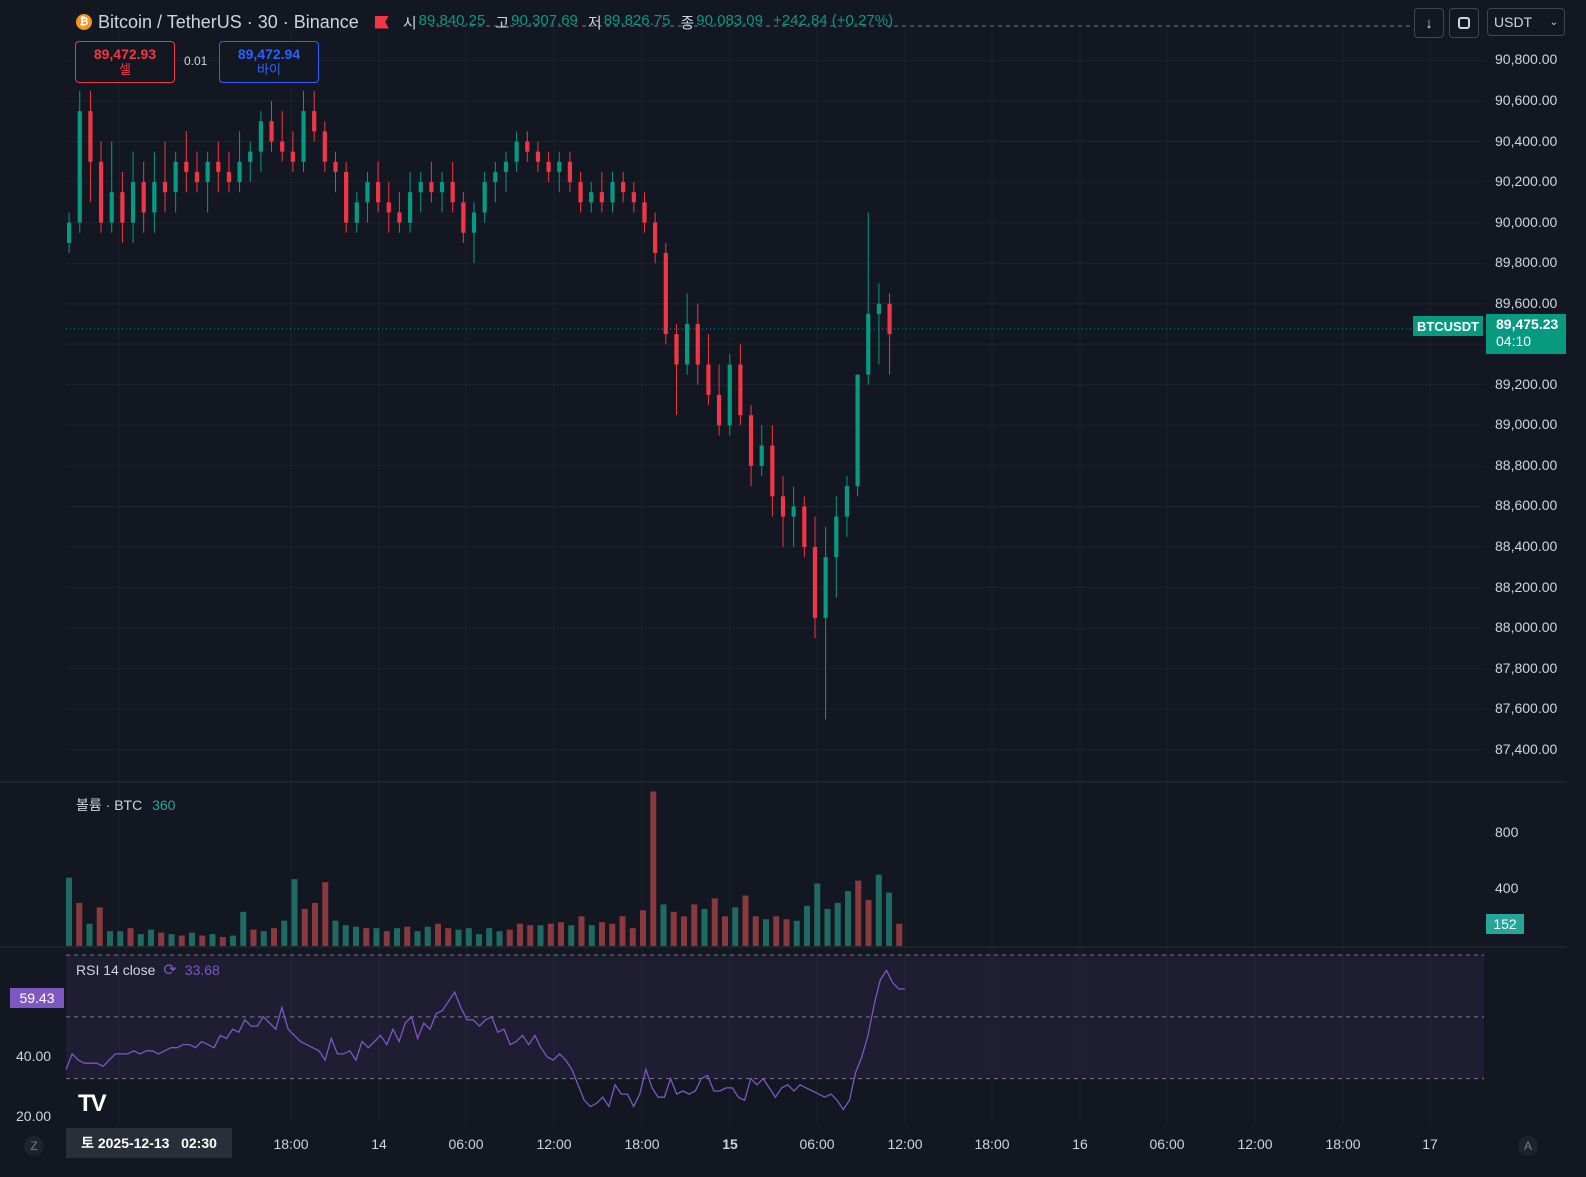  What do you see at coordinates (196, 61) in the screenshot?
I see `spread-value: 0.01` at bounding box center [196, 61].